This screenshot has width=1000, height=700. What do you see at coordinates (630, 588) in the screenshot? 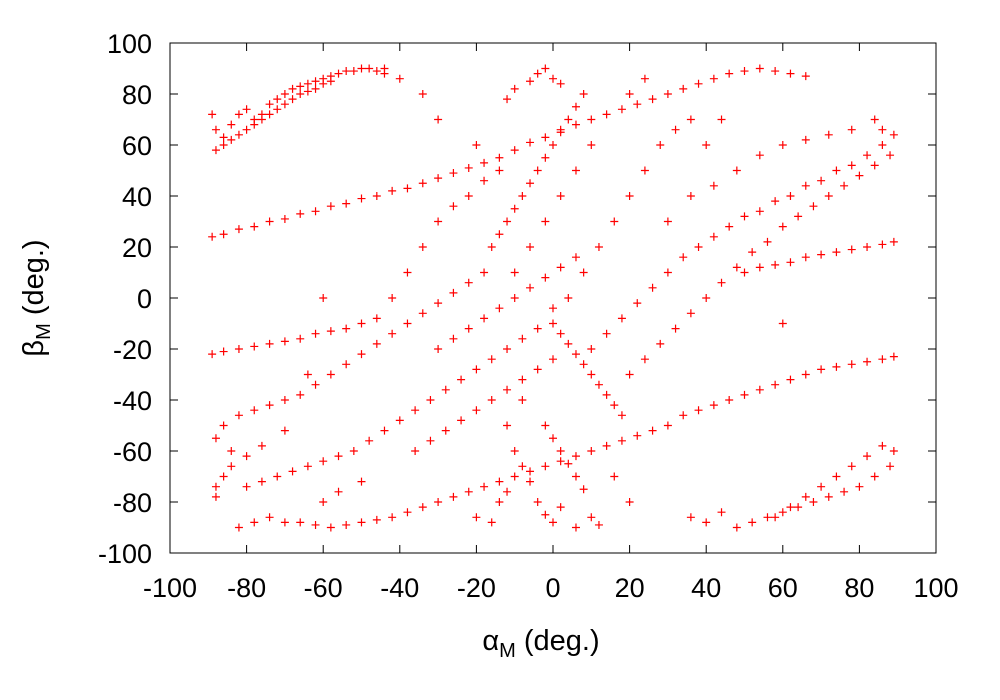
I see `x-tick-label: 20` at bounding box center [630, 588].